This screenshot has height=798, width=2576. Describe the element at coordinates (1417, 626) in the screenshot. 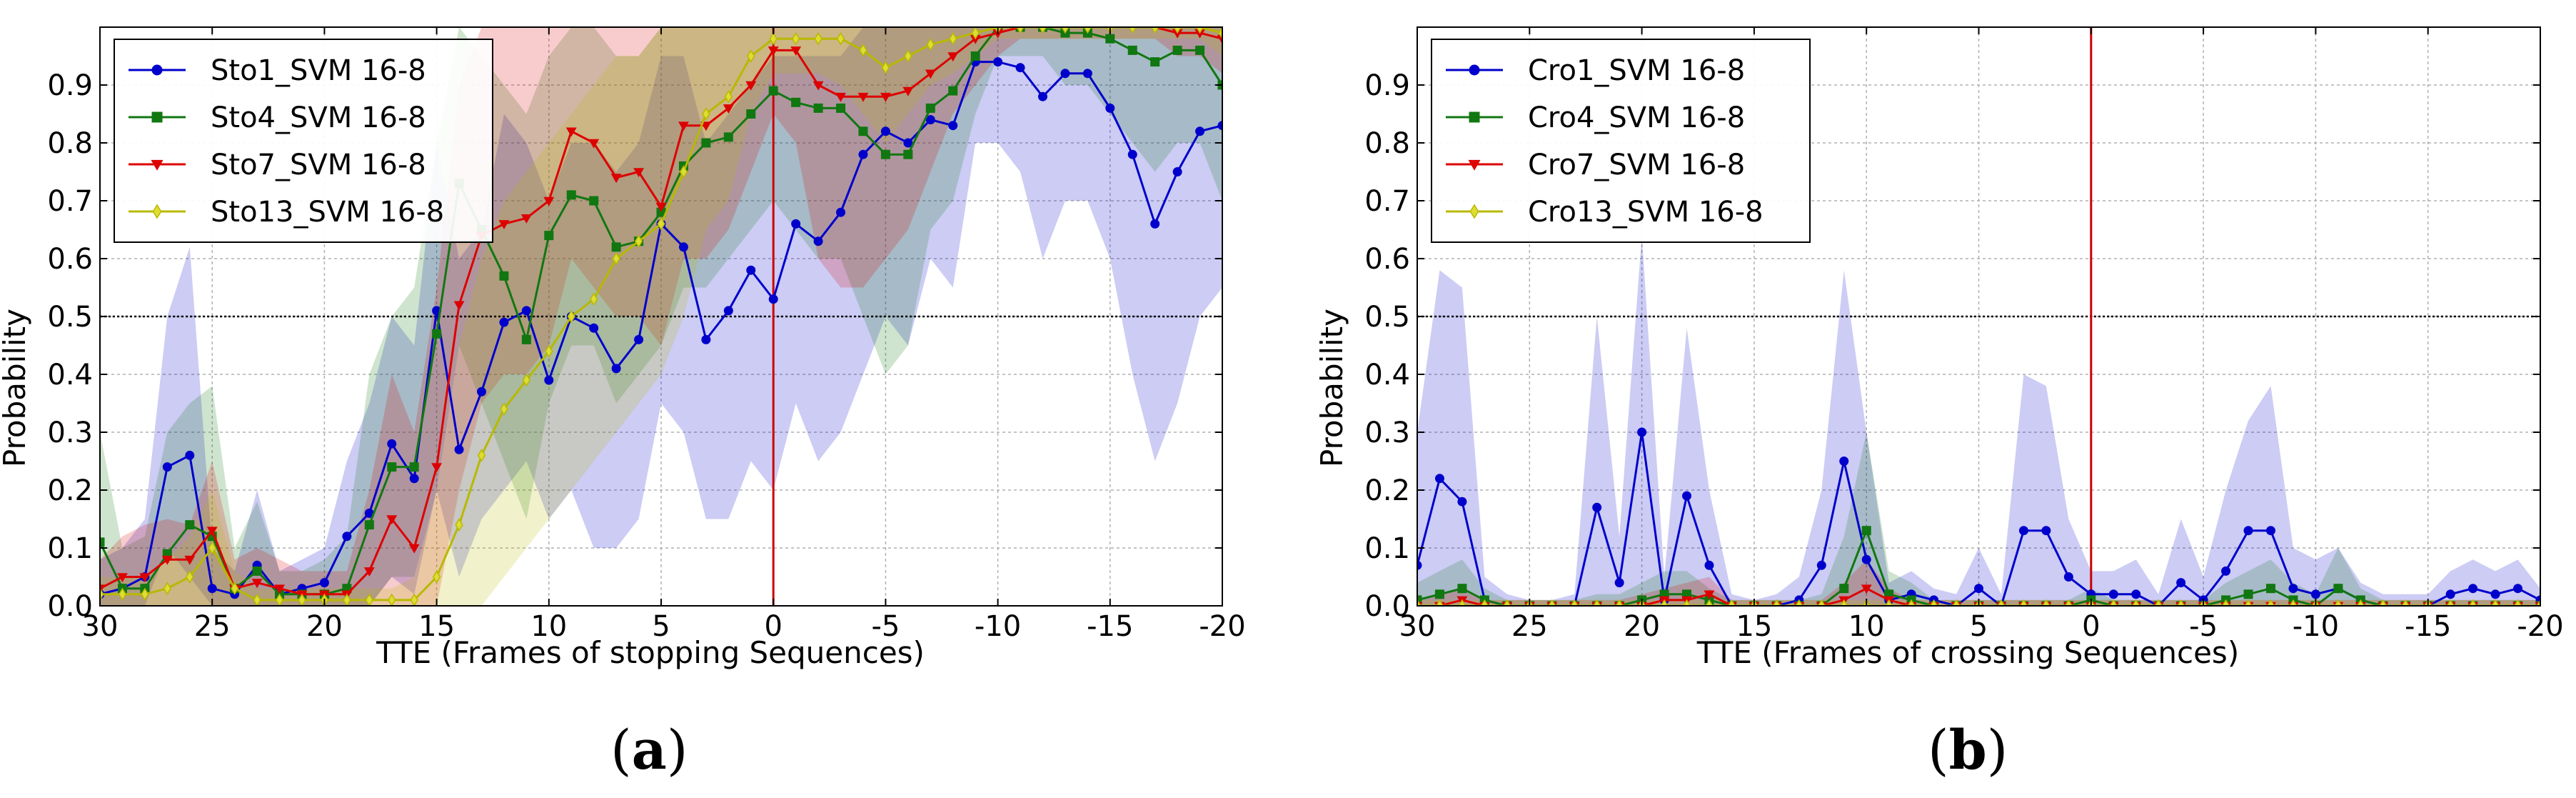

I see `chart-b-xtick-label-0: 30` at that location.